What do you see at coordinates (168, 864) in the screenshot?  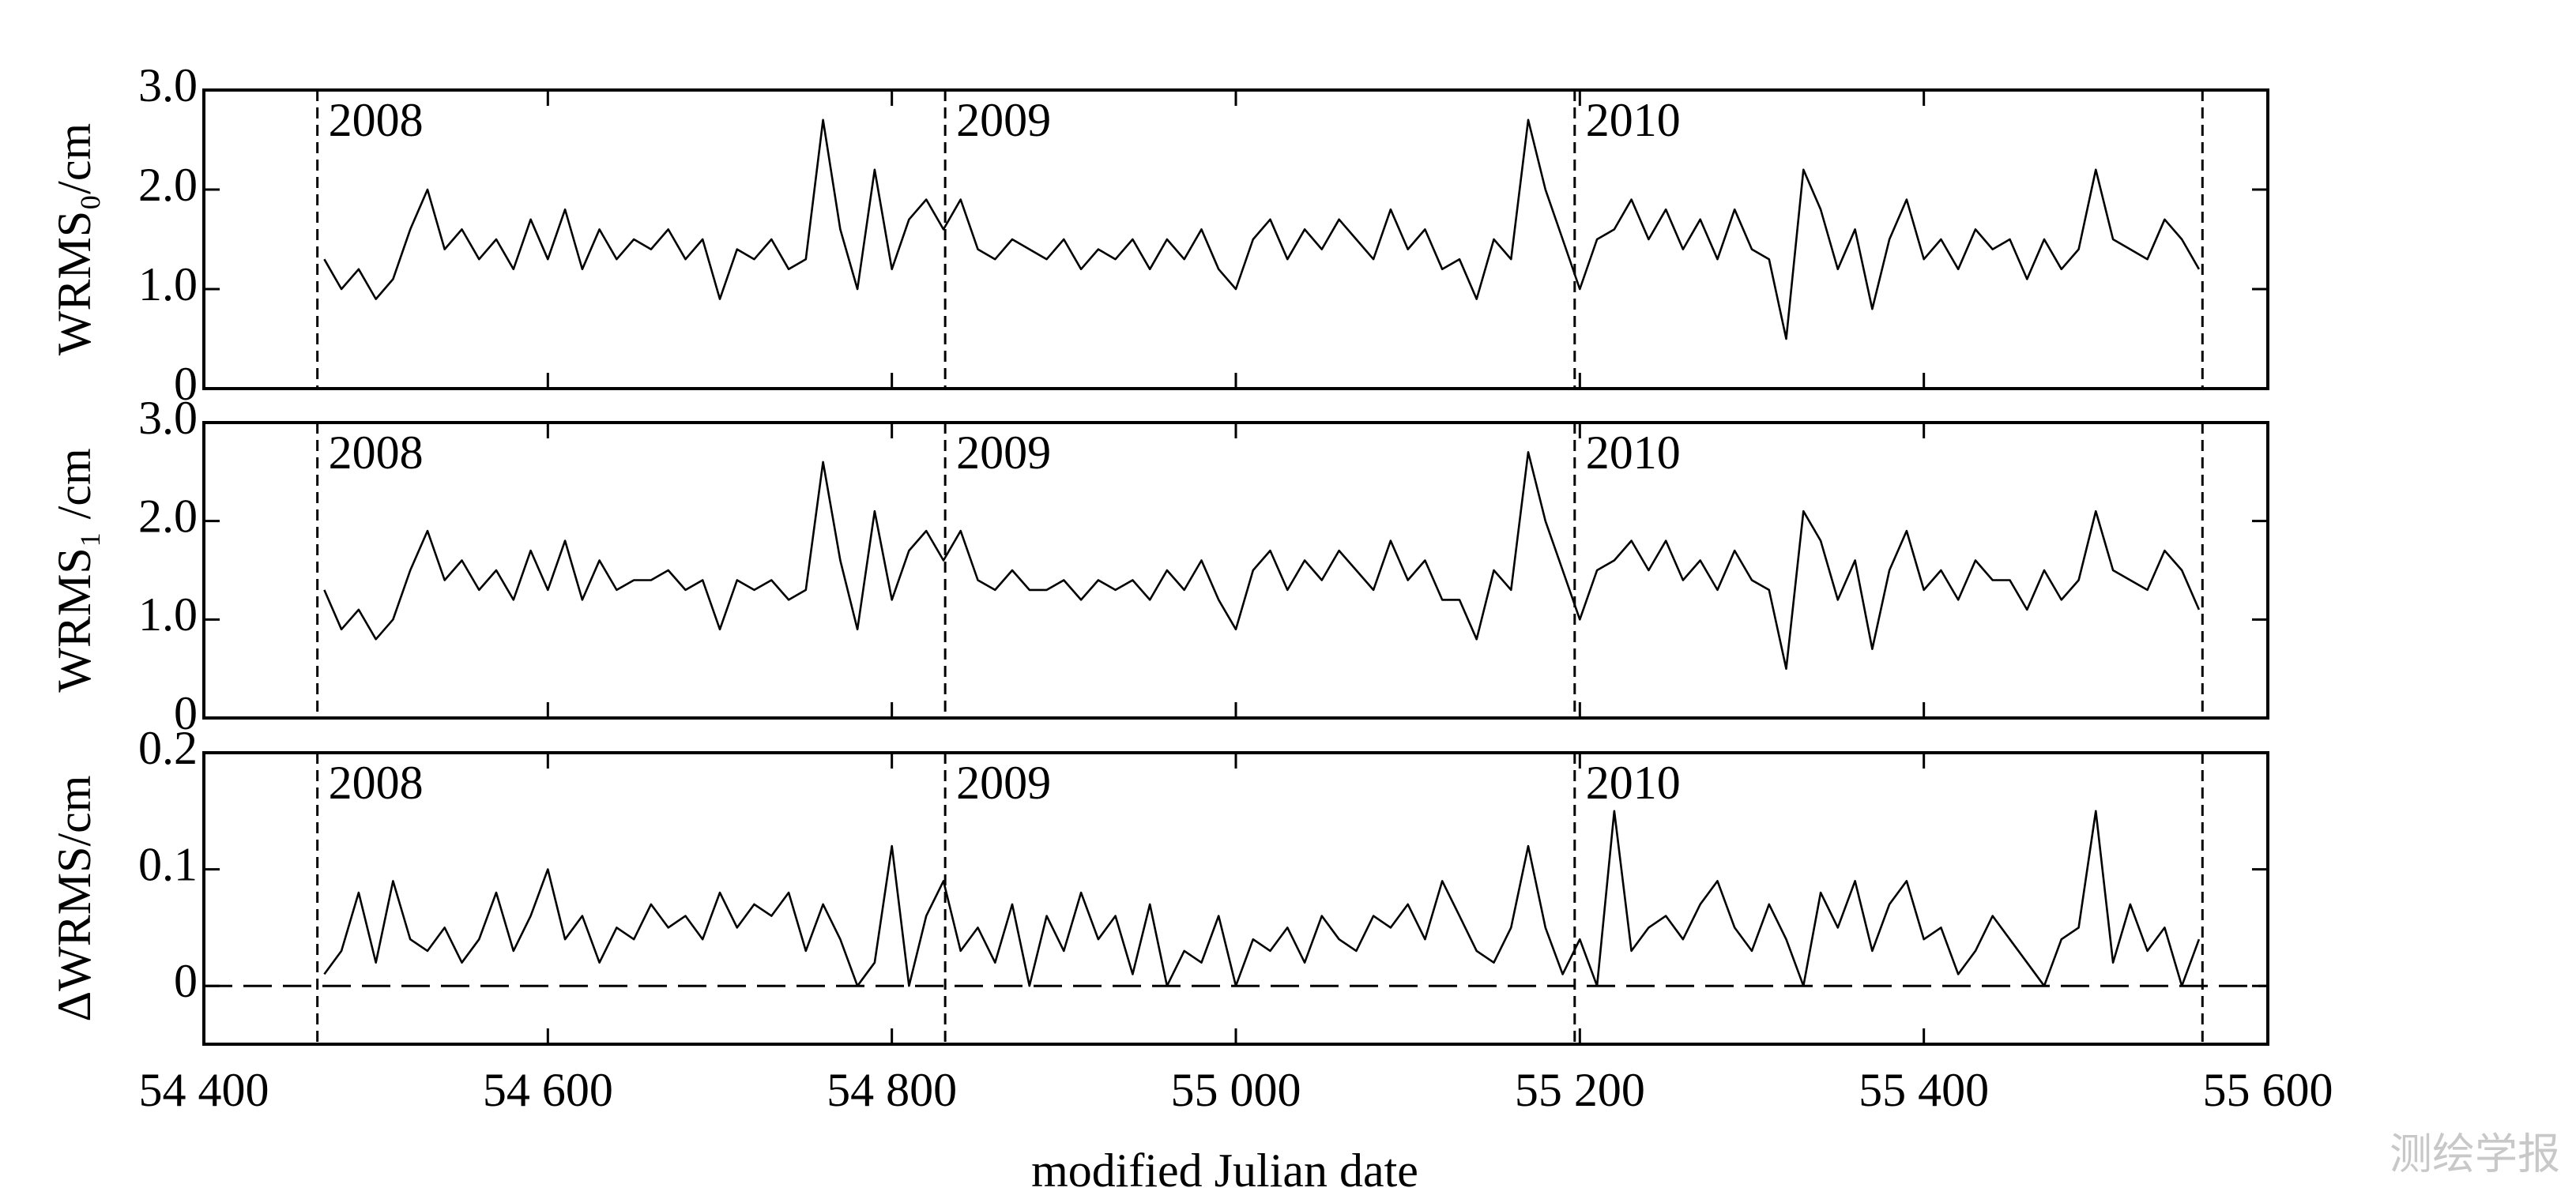 I see `y-tick-label: 0.1` at bounding box center [168, 864].